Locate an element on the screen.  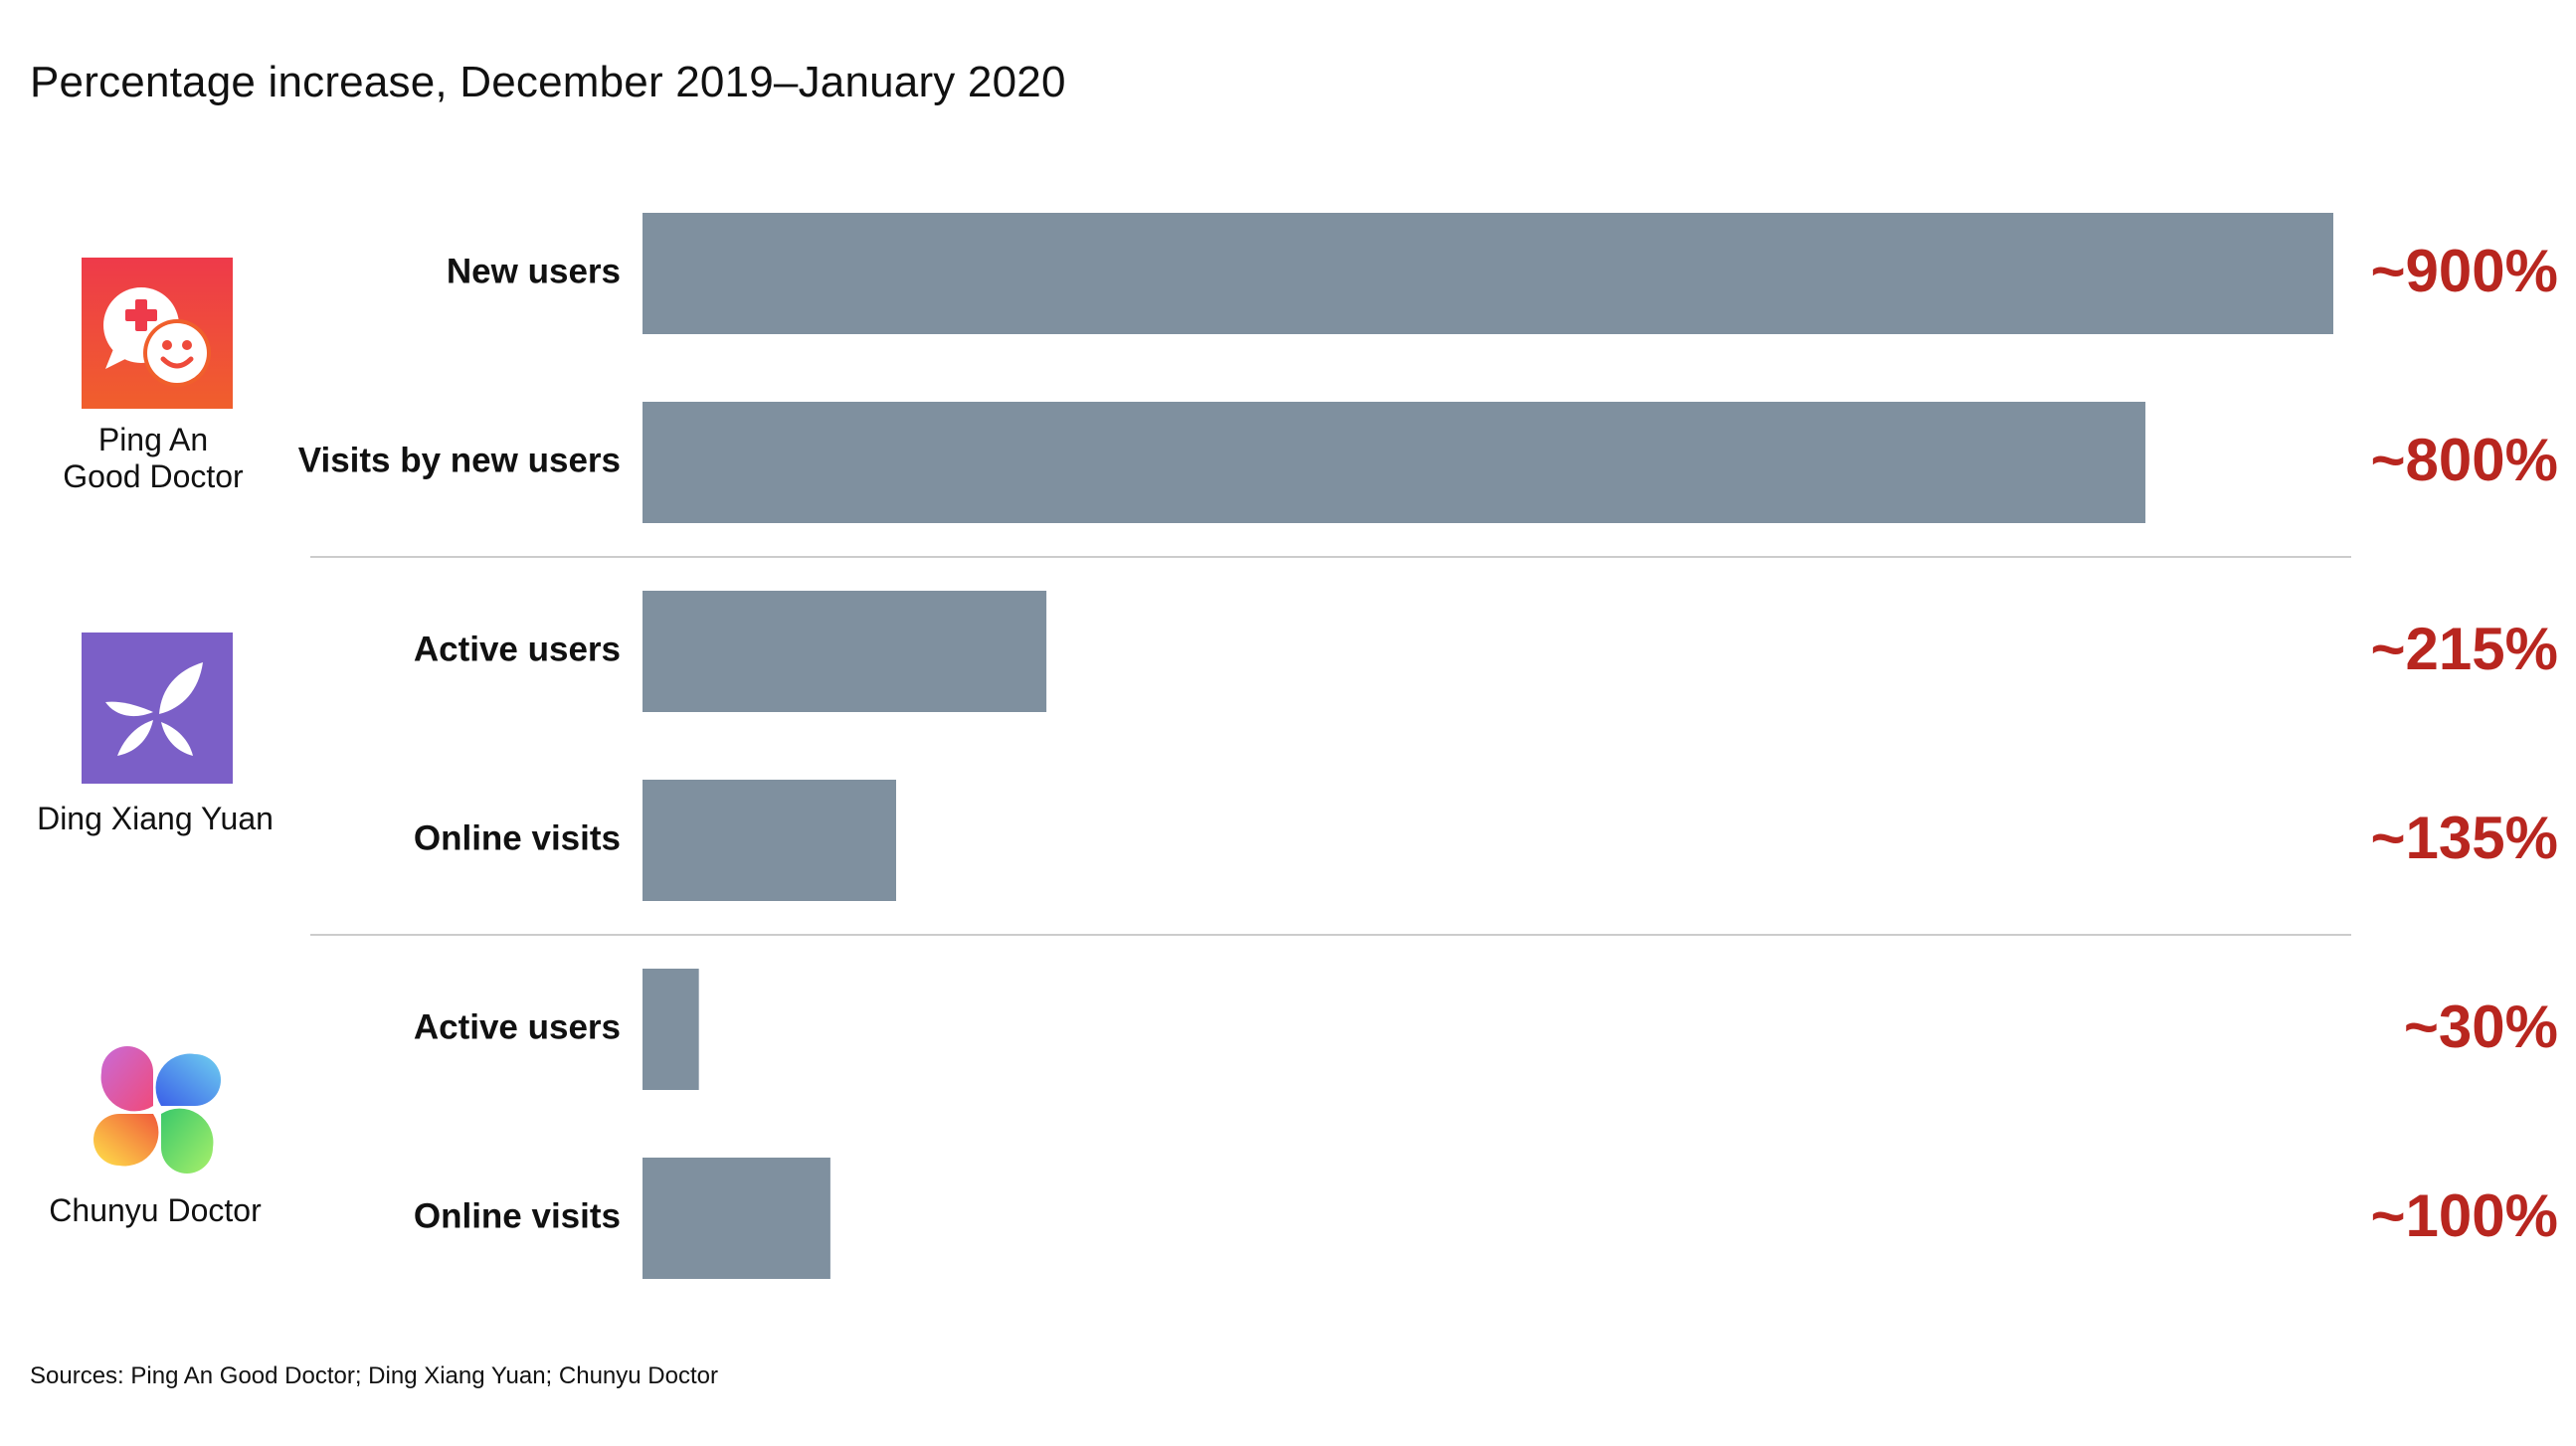
value-label: ~800% is located at coordinates (2465, 460).